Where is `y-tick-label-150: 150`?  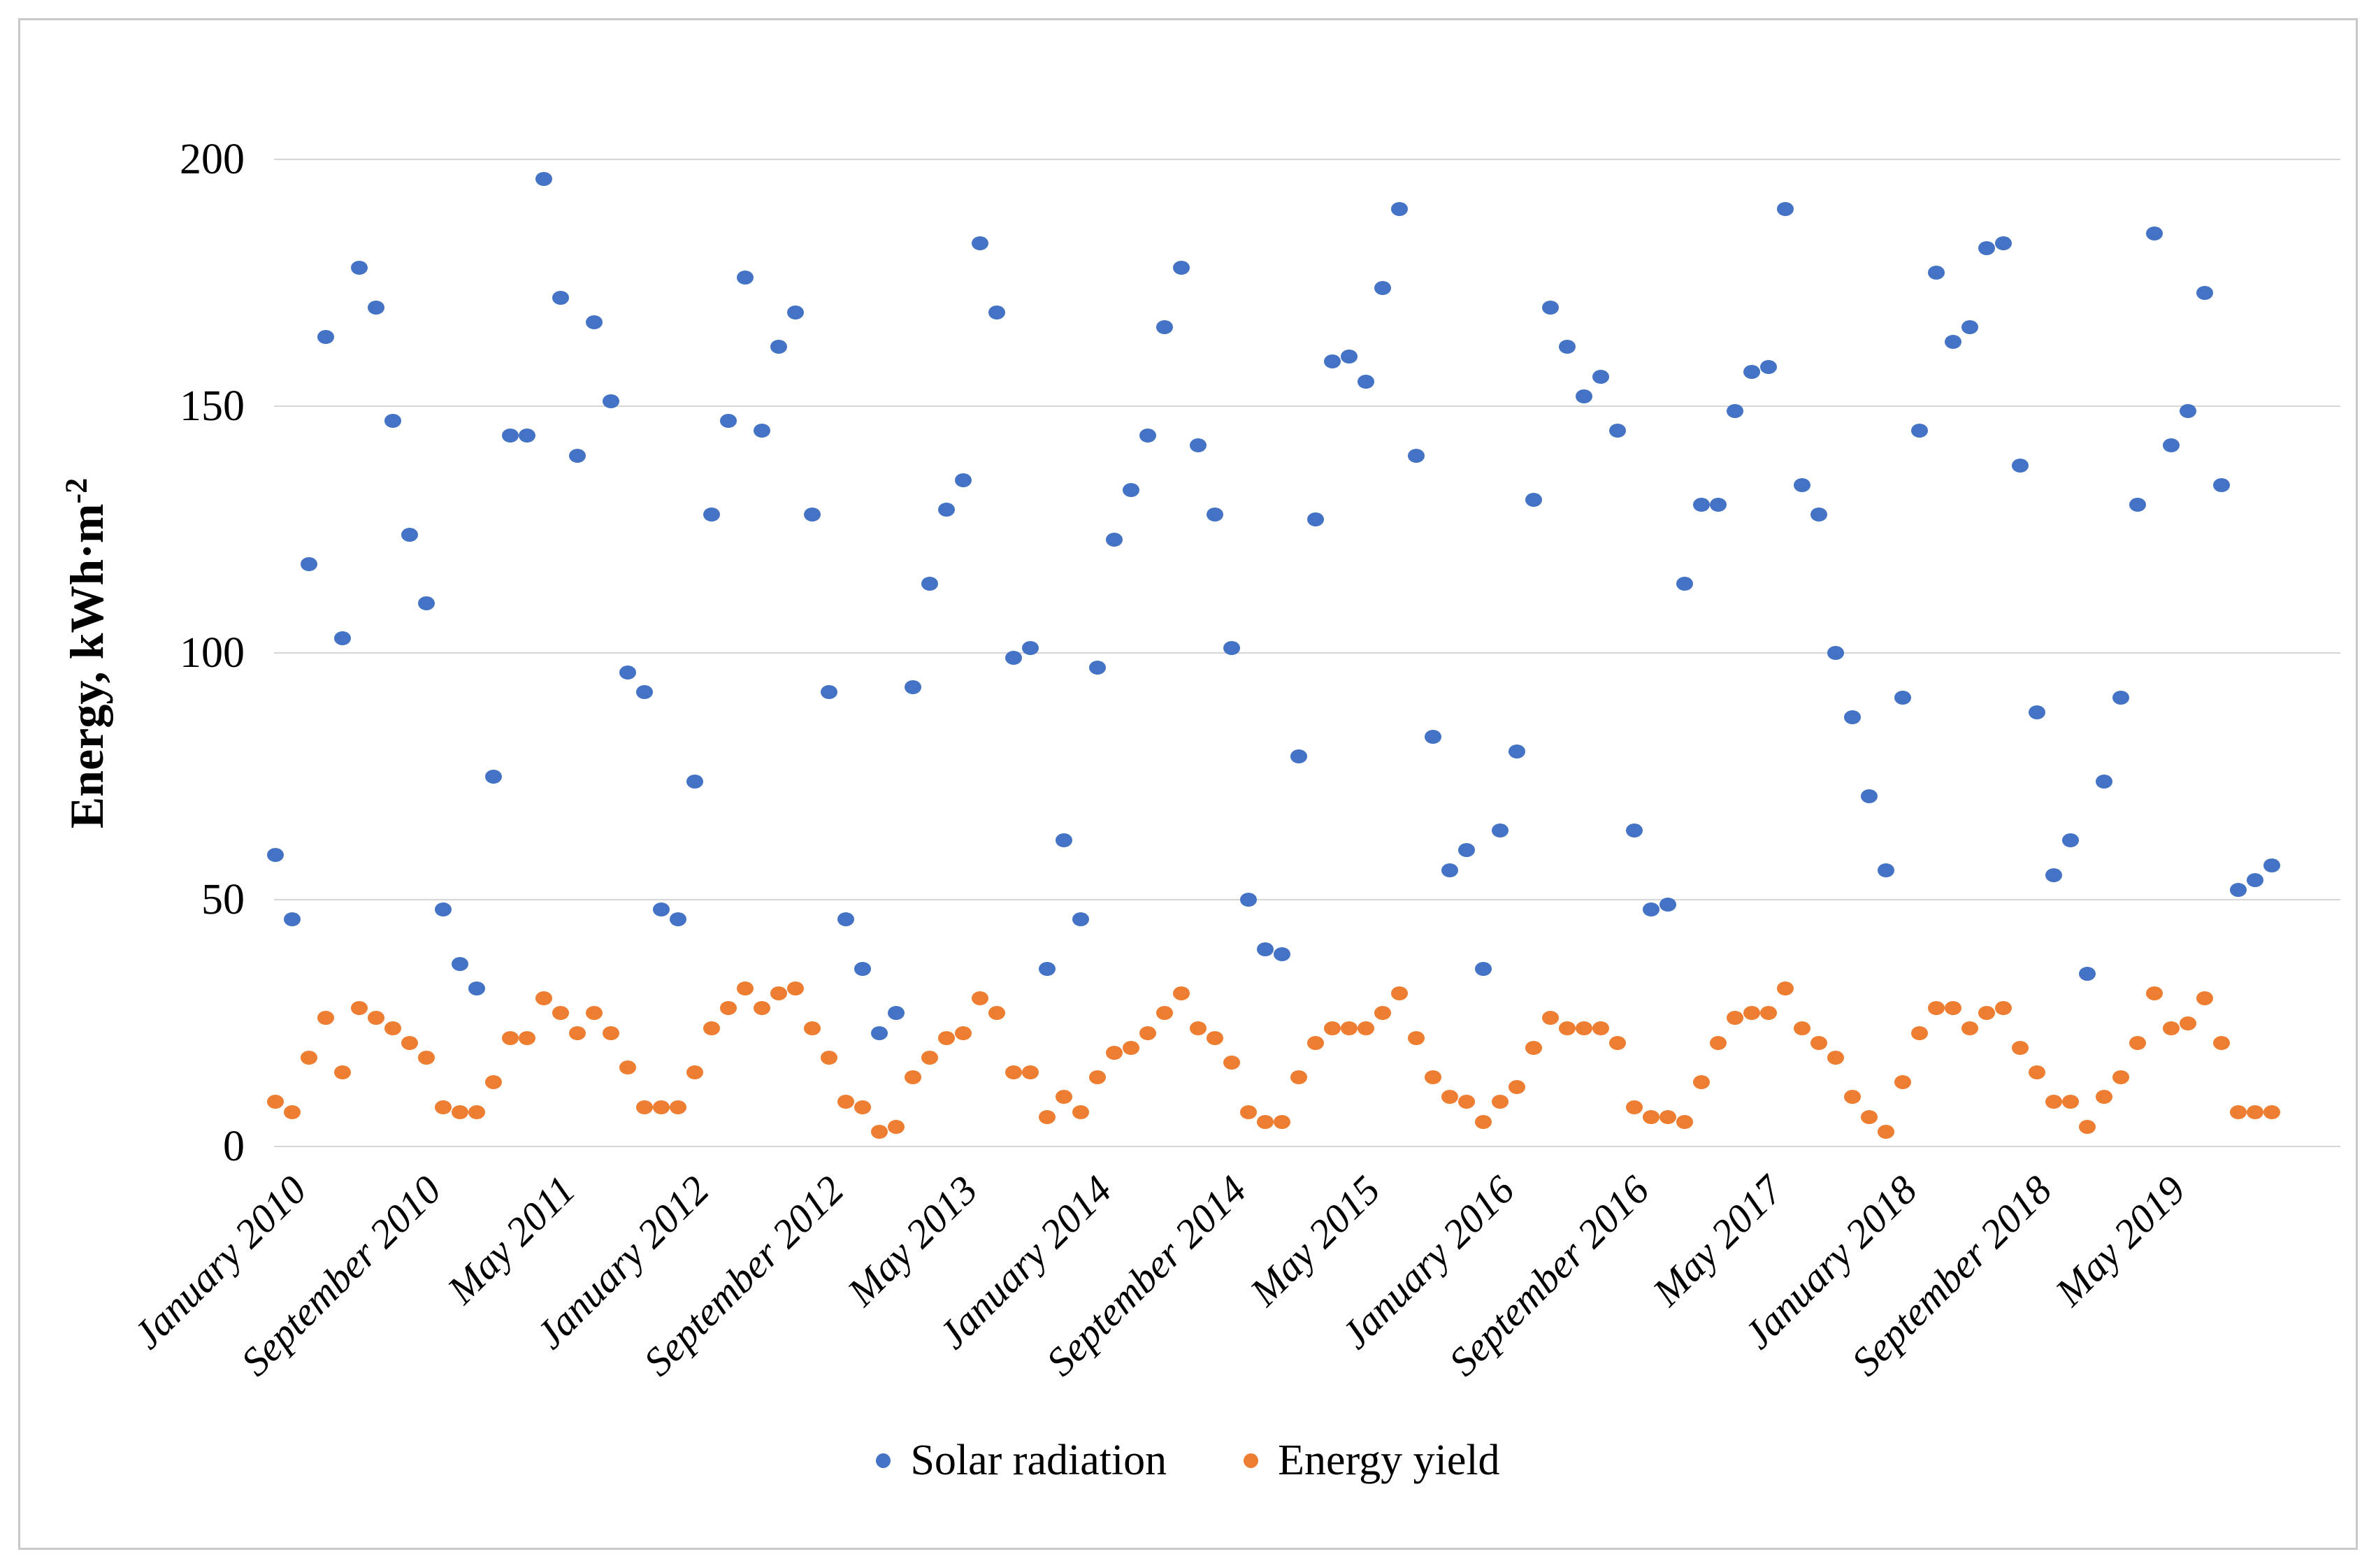 y-tick-label-150: 150 is located at coordinates (212, 406).